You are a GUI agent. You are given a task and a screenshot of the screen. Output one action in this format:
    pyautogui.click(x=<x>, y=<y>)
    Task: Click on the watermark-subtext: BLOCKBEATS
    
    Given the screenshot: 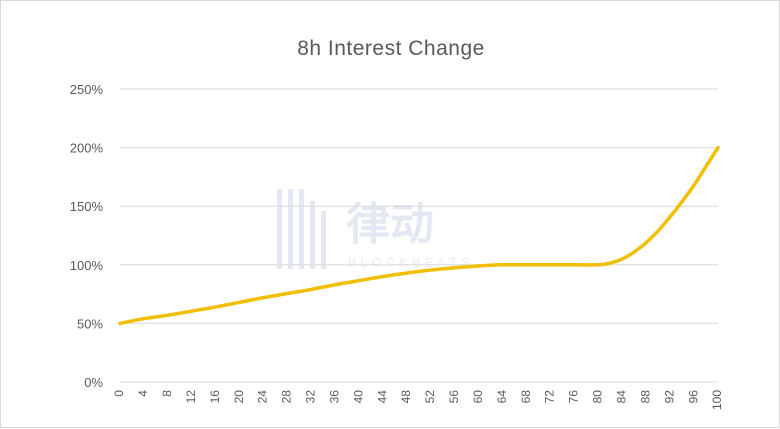 What is the action you would take?
    pyautogui.click(x=411, y=262)
    